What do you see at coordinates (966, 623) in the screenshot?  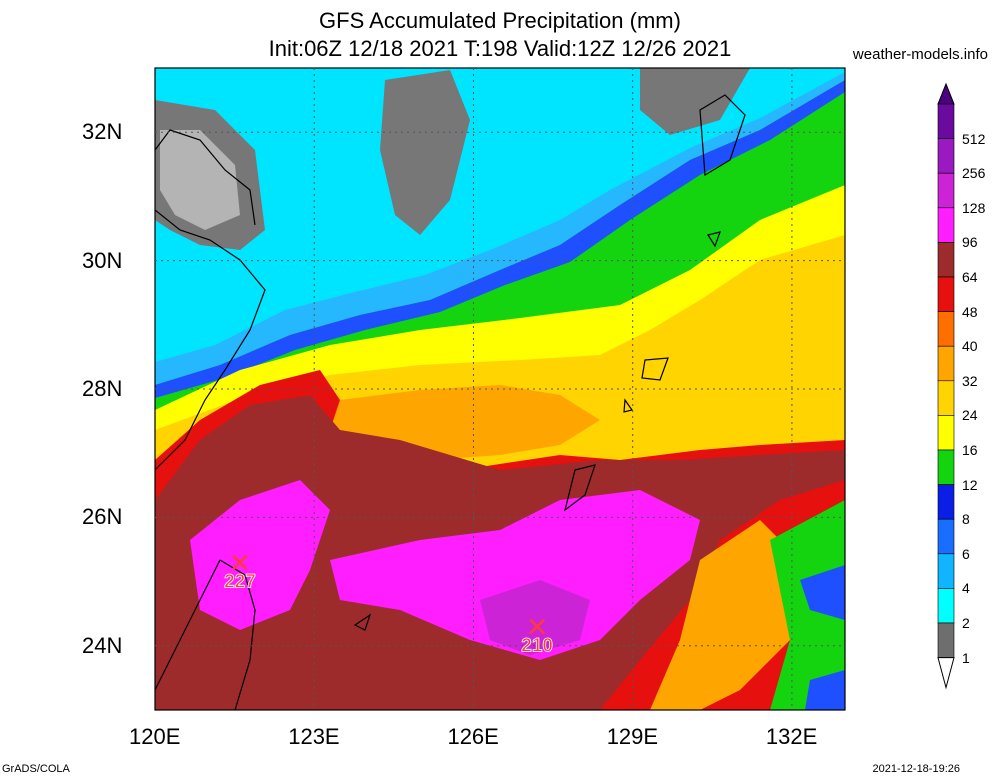 I see `colorbar-label: 2` at bounding box center [966, 623].